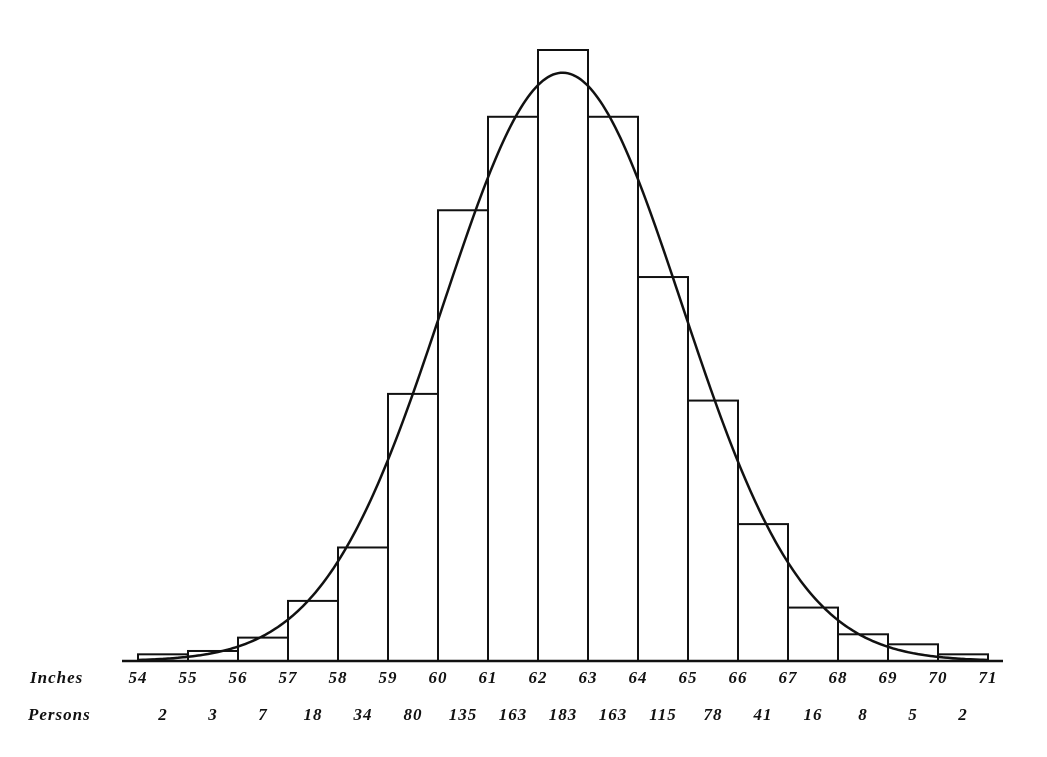  What do you see at coordinates (688, 677) in the screenshot?
I see `x-tick-label: 65` at bounding box center [688, 677].